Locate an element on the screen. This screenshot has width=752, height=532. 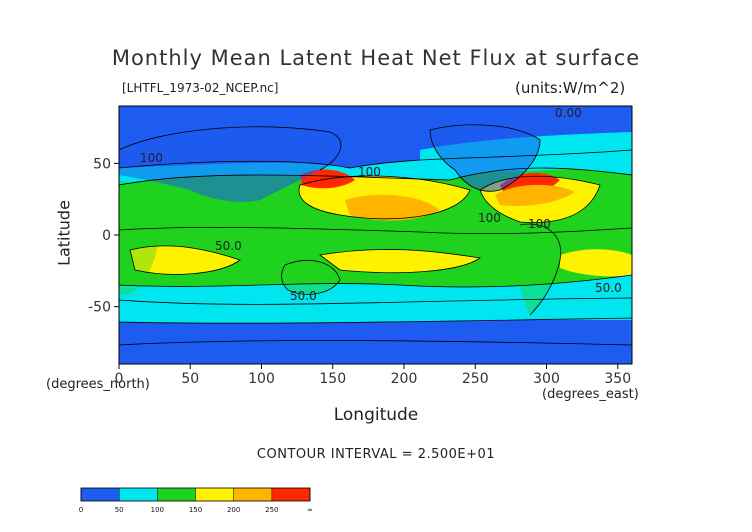
units-label: (units:W/m^2) is located at coordinates (570, 88).